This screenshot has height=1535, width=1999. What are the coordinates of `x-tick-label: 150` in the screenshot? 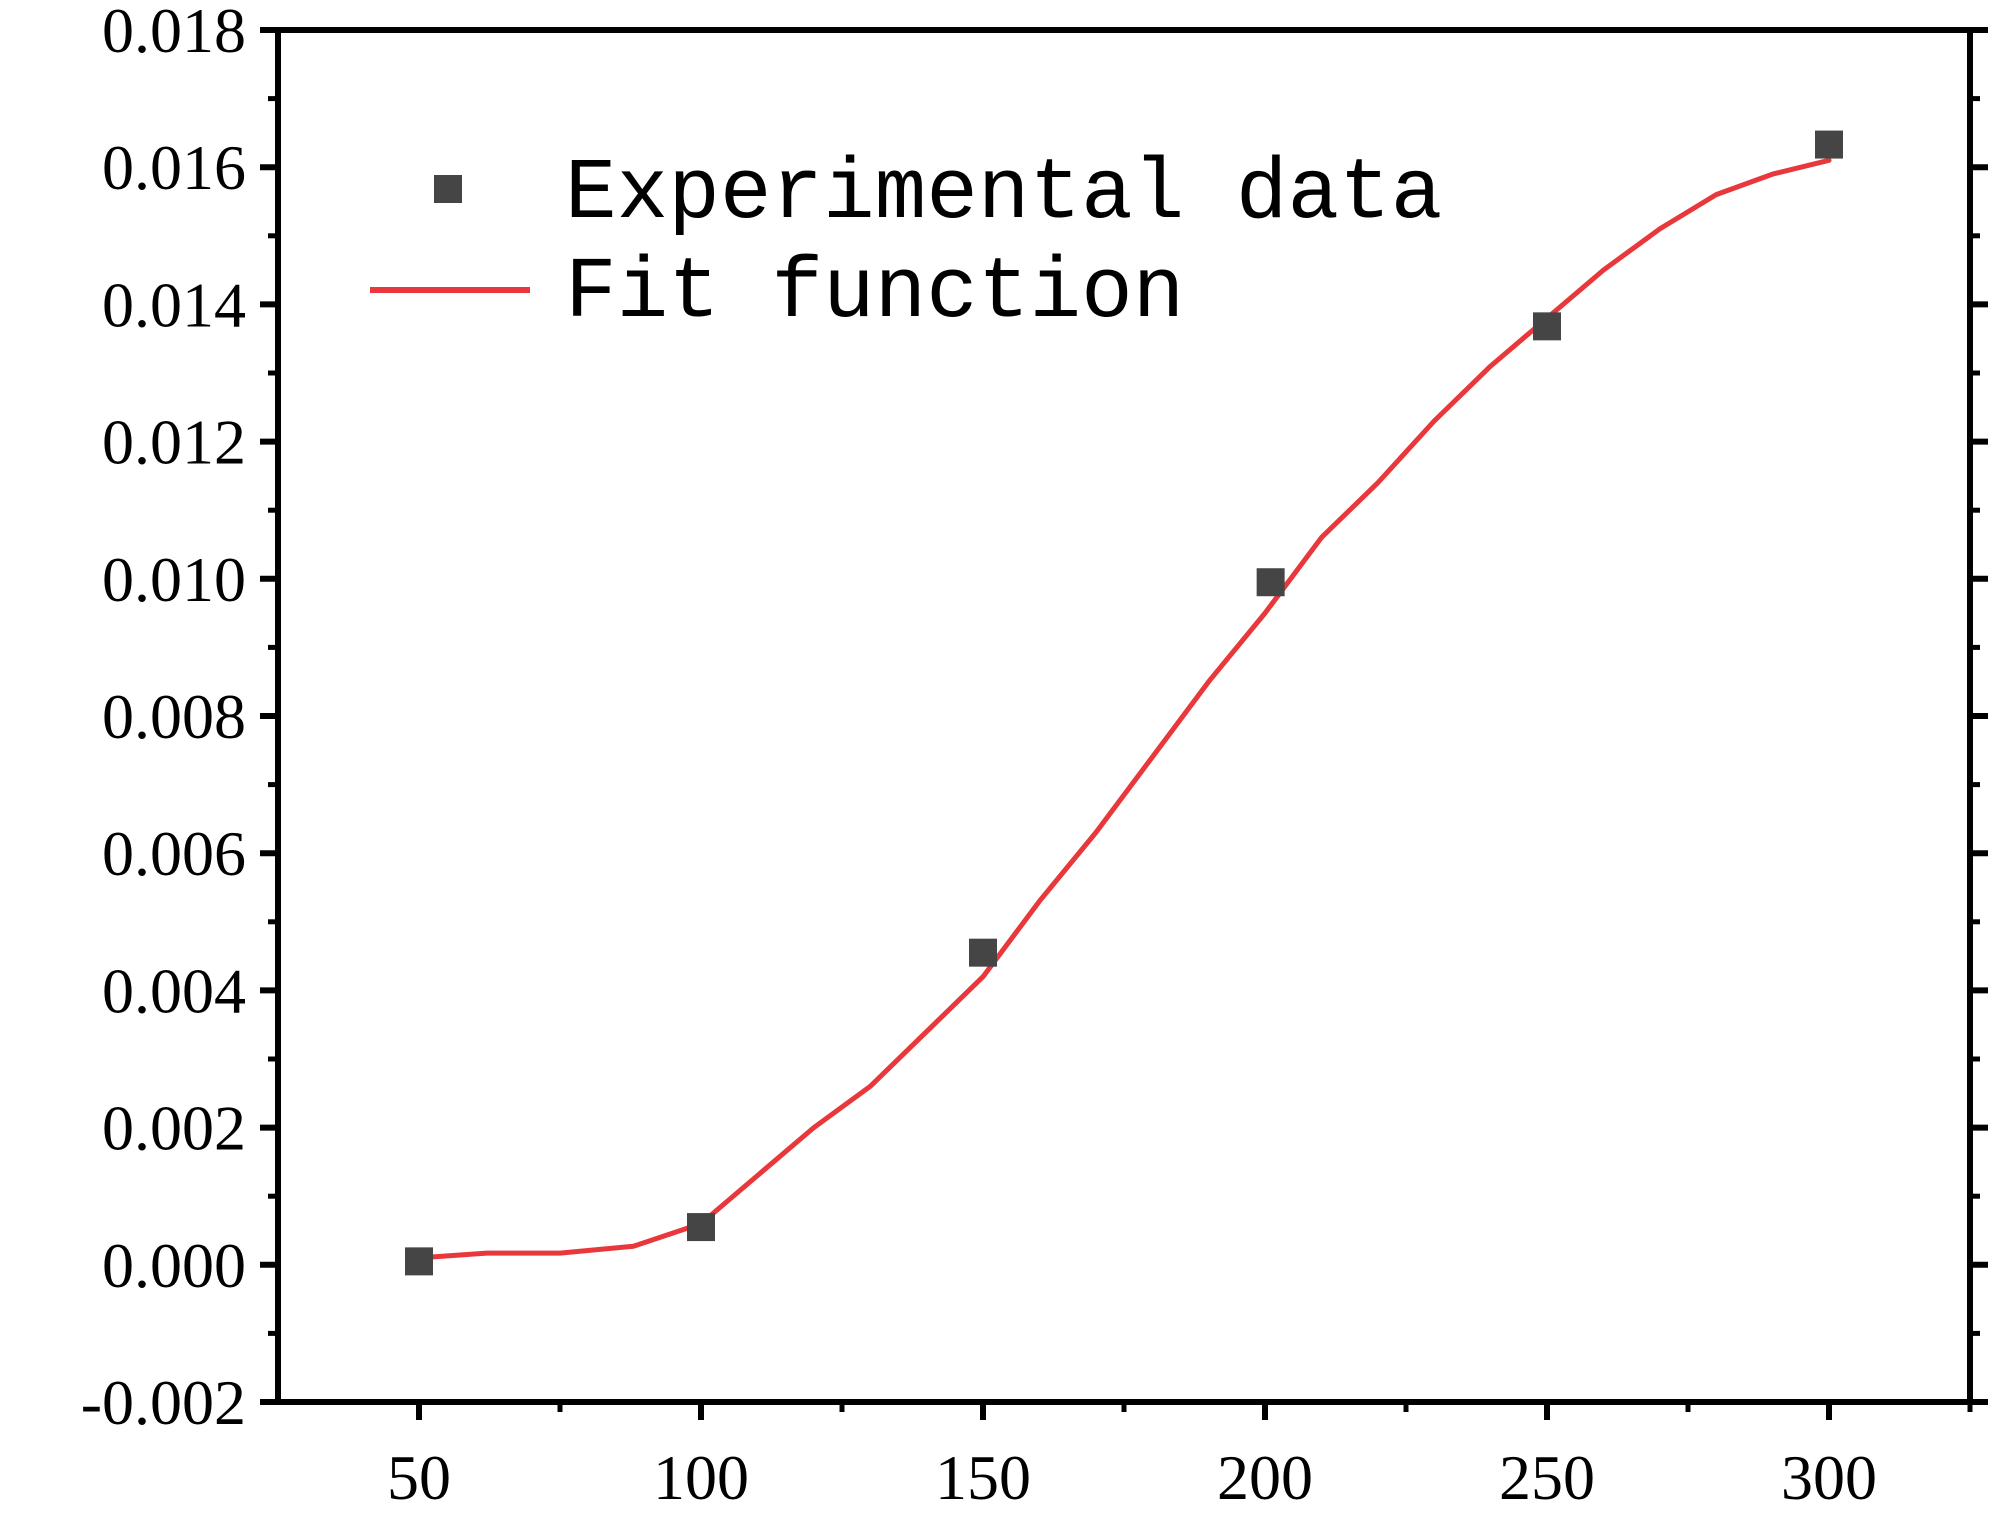 It's located at (983, 1477).